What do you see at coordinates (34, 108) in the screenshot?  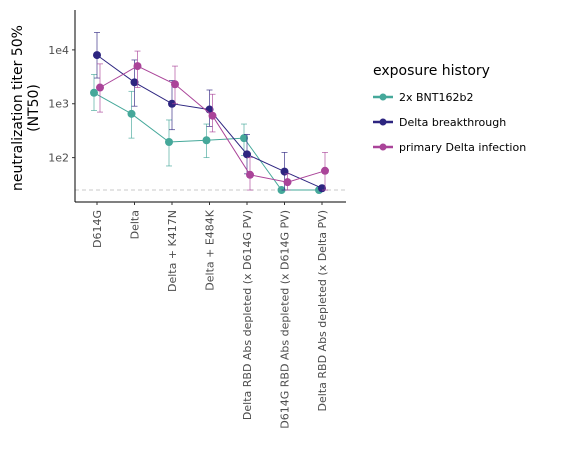 I see `y-axis-title-line-2: (NT50)` at bounding box center [34, 108].